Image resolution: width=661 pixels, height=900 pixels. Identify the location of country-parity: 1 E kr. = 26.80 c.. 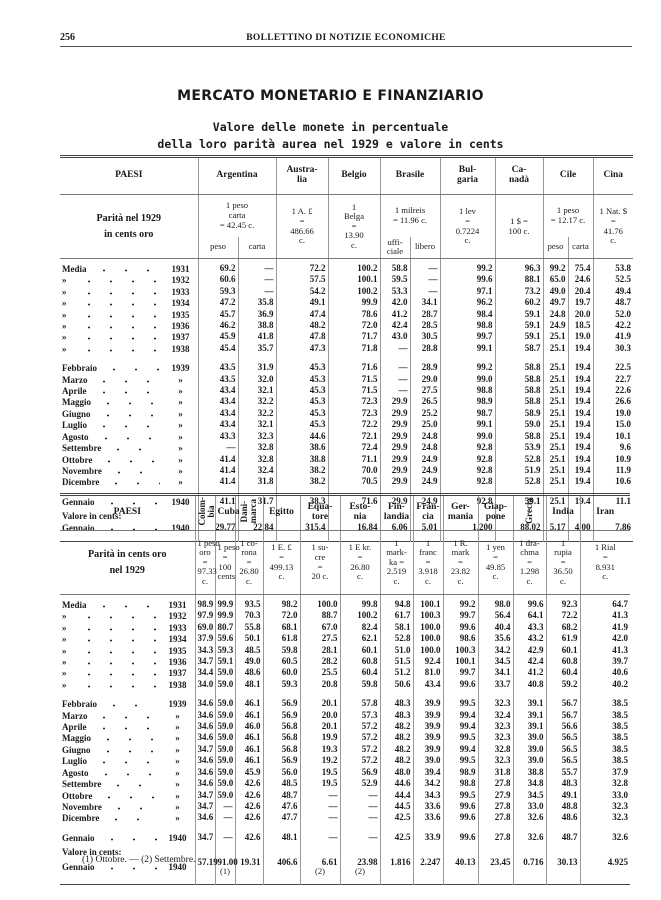
(359, 562).